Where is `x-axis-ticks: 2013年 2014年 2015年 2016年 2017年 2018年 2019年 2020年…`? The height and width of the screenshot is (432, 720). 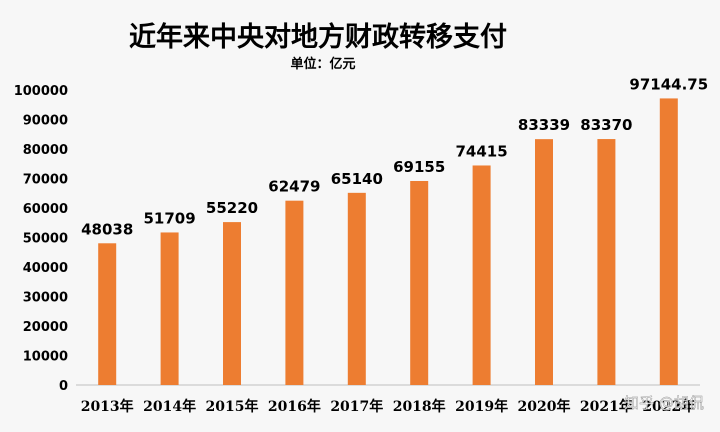
x-axis-ticks: 2013年 2014年 2015年 2016年 2017年 2018年 2019年 2020年… is located at coordinates (388, 406).